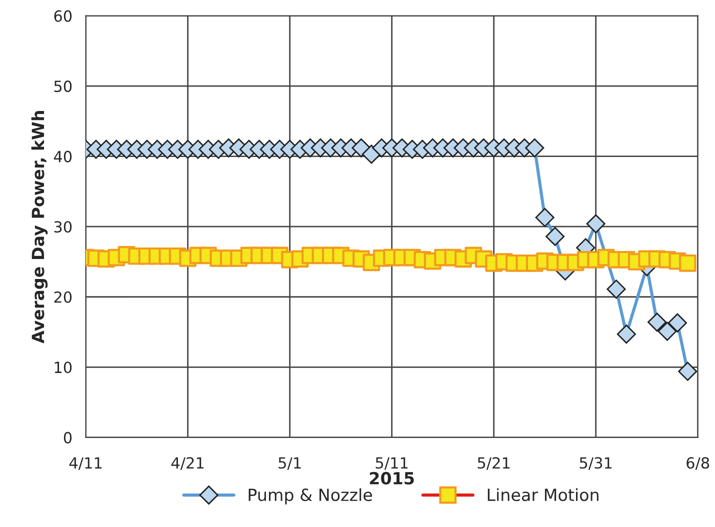 This screenshot has width=715, height=527. Describe the element at coordinates (85, 463) in the screenshot. I see `x-tick-label: 4/11` at that location.